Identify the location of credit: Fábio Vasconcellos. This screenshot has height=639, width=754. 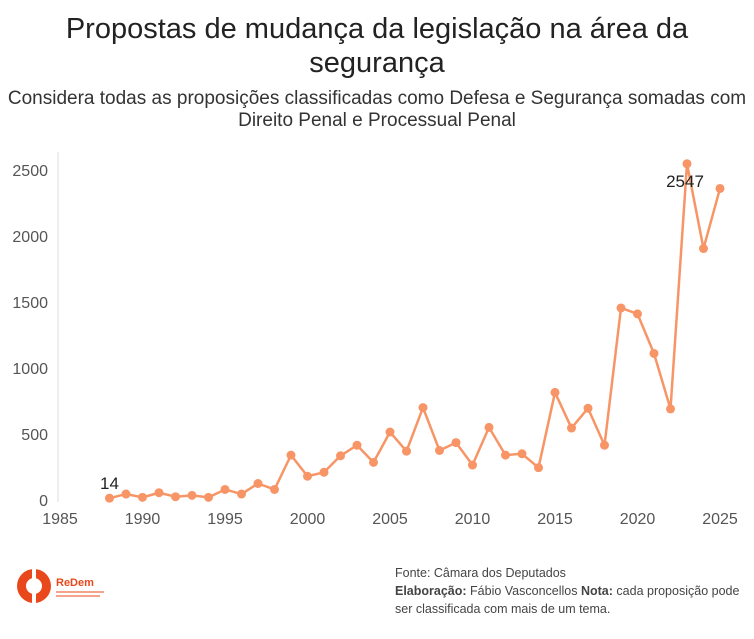
(523, 591).